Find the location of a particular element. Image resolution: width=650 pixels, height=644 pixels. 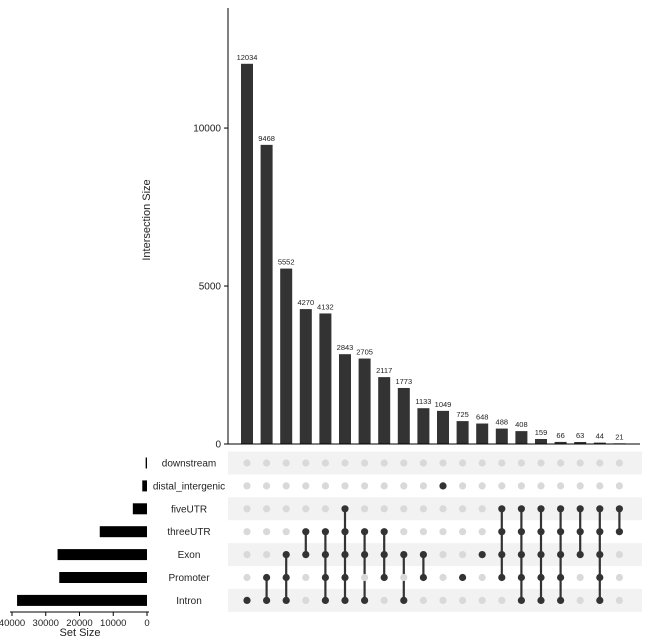

intersection-bar-value: 21 is located at coordinates (619, 436).